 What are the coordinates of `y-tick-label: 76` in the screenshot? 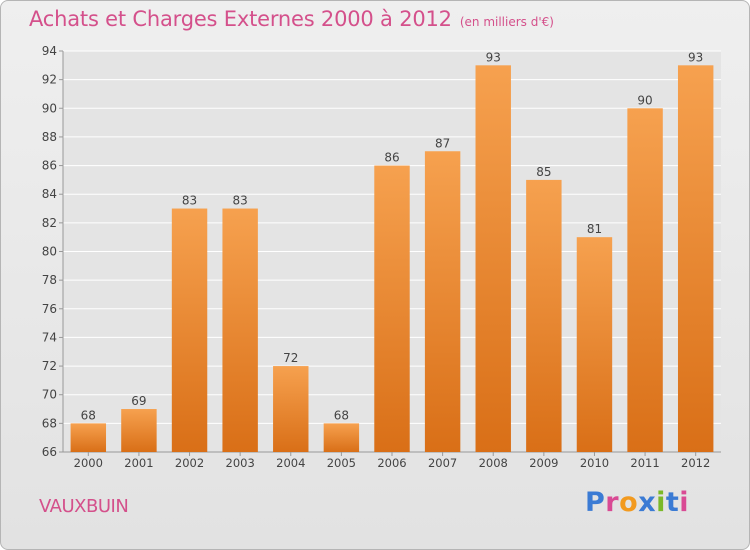 It's located at (49, 309).